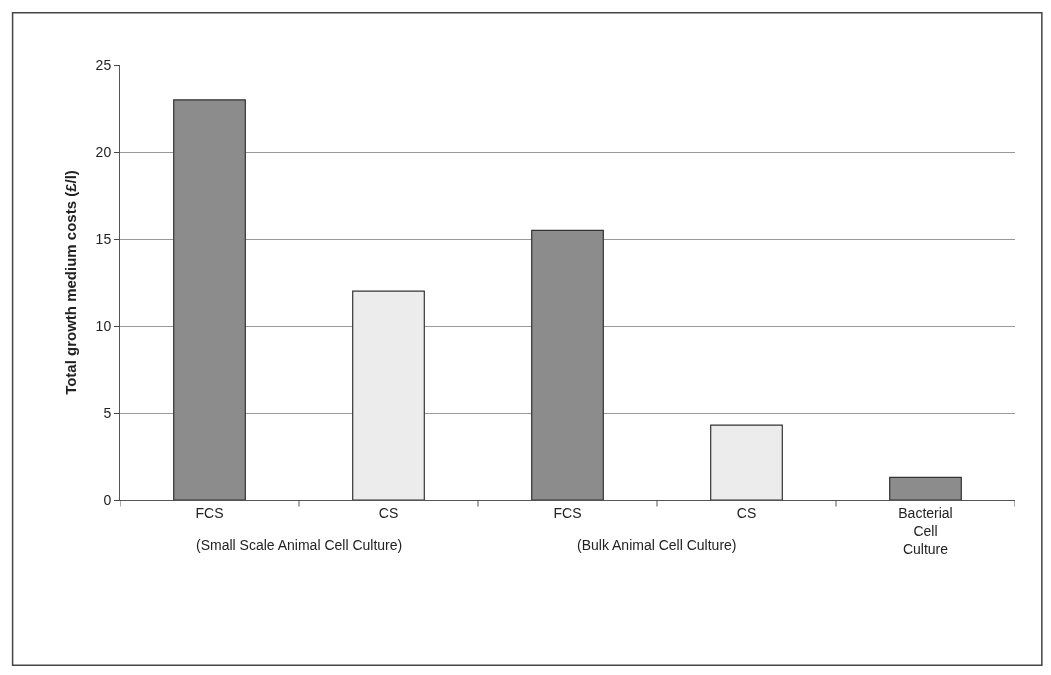 The height and width of the screenshot is (675, 1051). What do you see at coordinates (657, 545) in the screenshot?
I see `text: (Bulk Animal Cell Culture)` at bounding box center [657, 545].